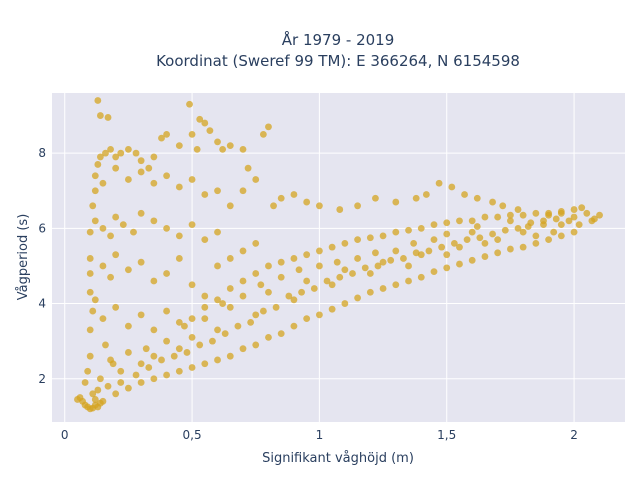 The image size is (640, 480). Describe the element at coordinates (192, 435) in the screenshot. I see `x-tick-label: 0,5` at that location.